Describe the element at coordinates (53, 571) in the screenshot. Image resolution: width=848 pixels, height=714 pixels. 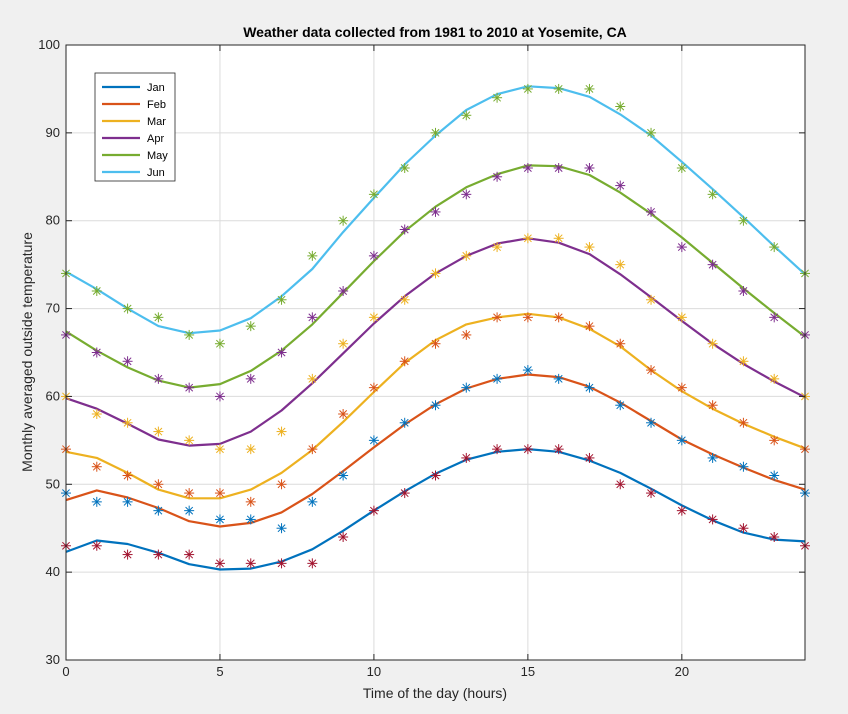
I see `y-tick-label: 40` at that location.